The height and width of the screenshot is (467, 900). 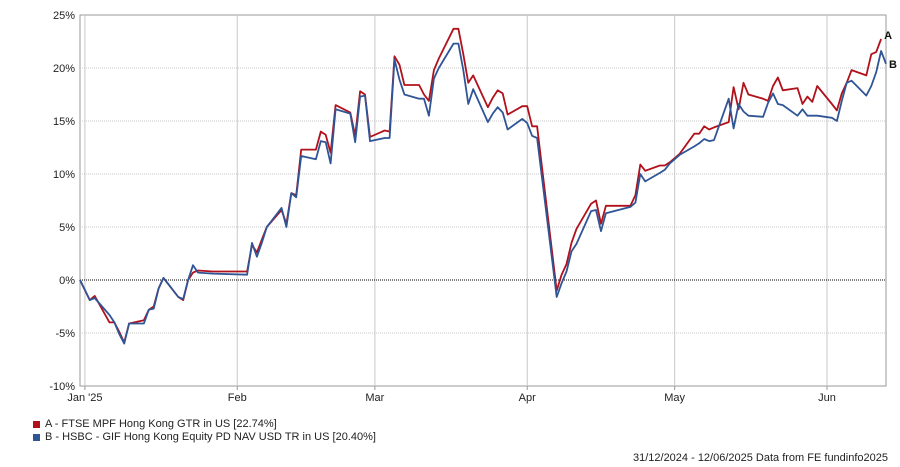 I want to click on x-tick-label: Apr, so click(x=527, y=398).